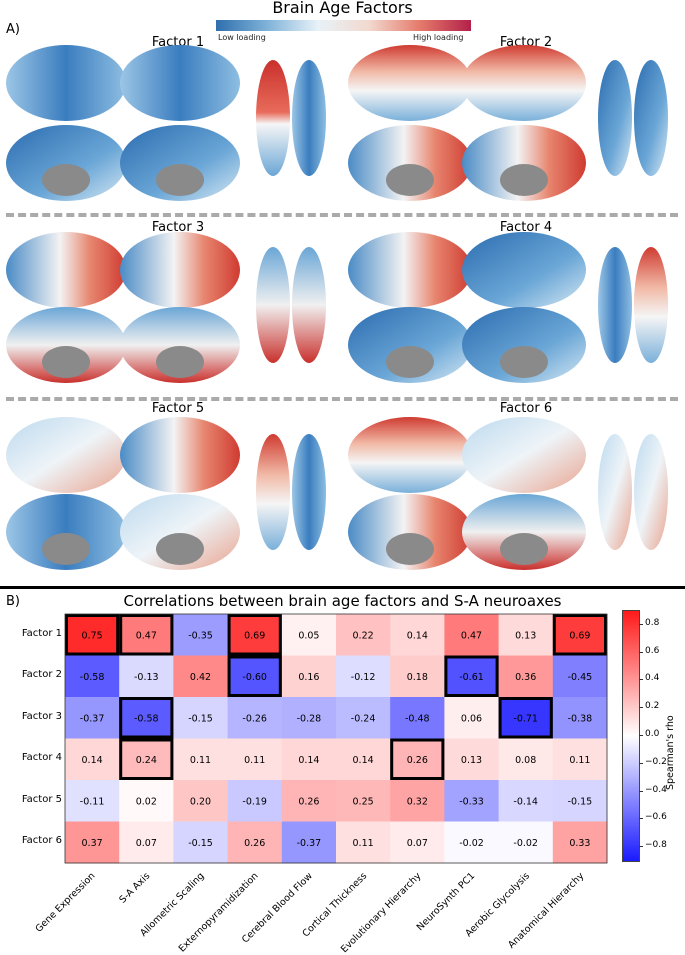 Image resolution: width=685 pixels, height=955 pixels. I want to click on cell-value-label: 0.69, so click(254, 635).